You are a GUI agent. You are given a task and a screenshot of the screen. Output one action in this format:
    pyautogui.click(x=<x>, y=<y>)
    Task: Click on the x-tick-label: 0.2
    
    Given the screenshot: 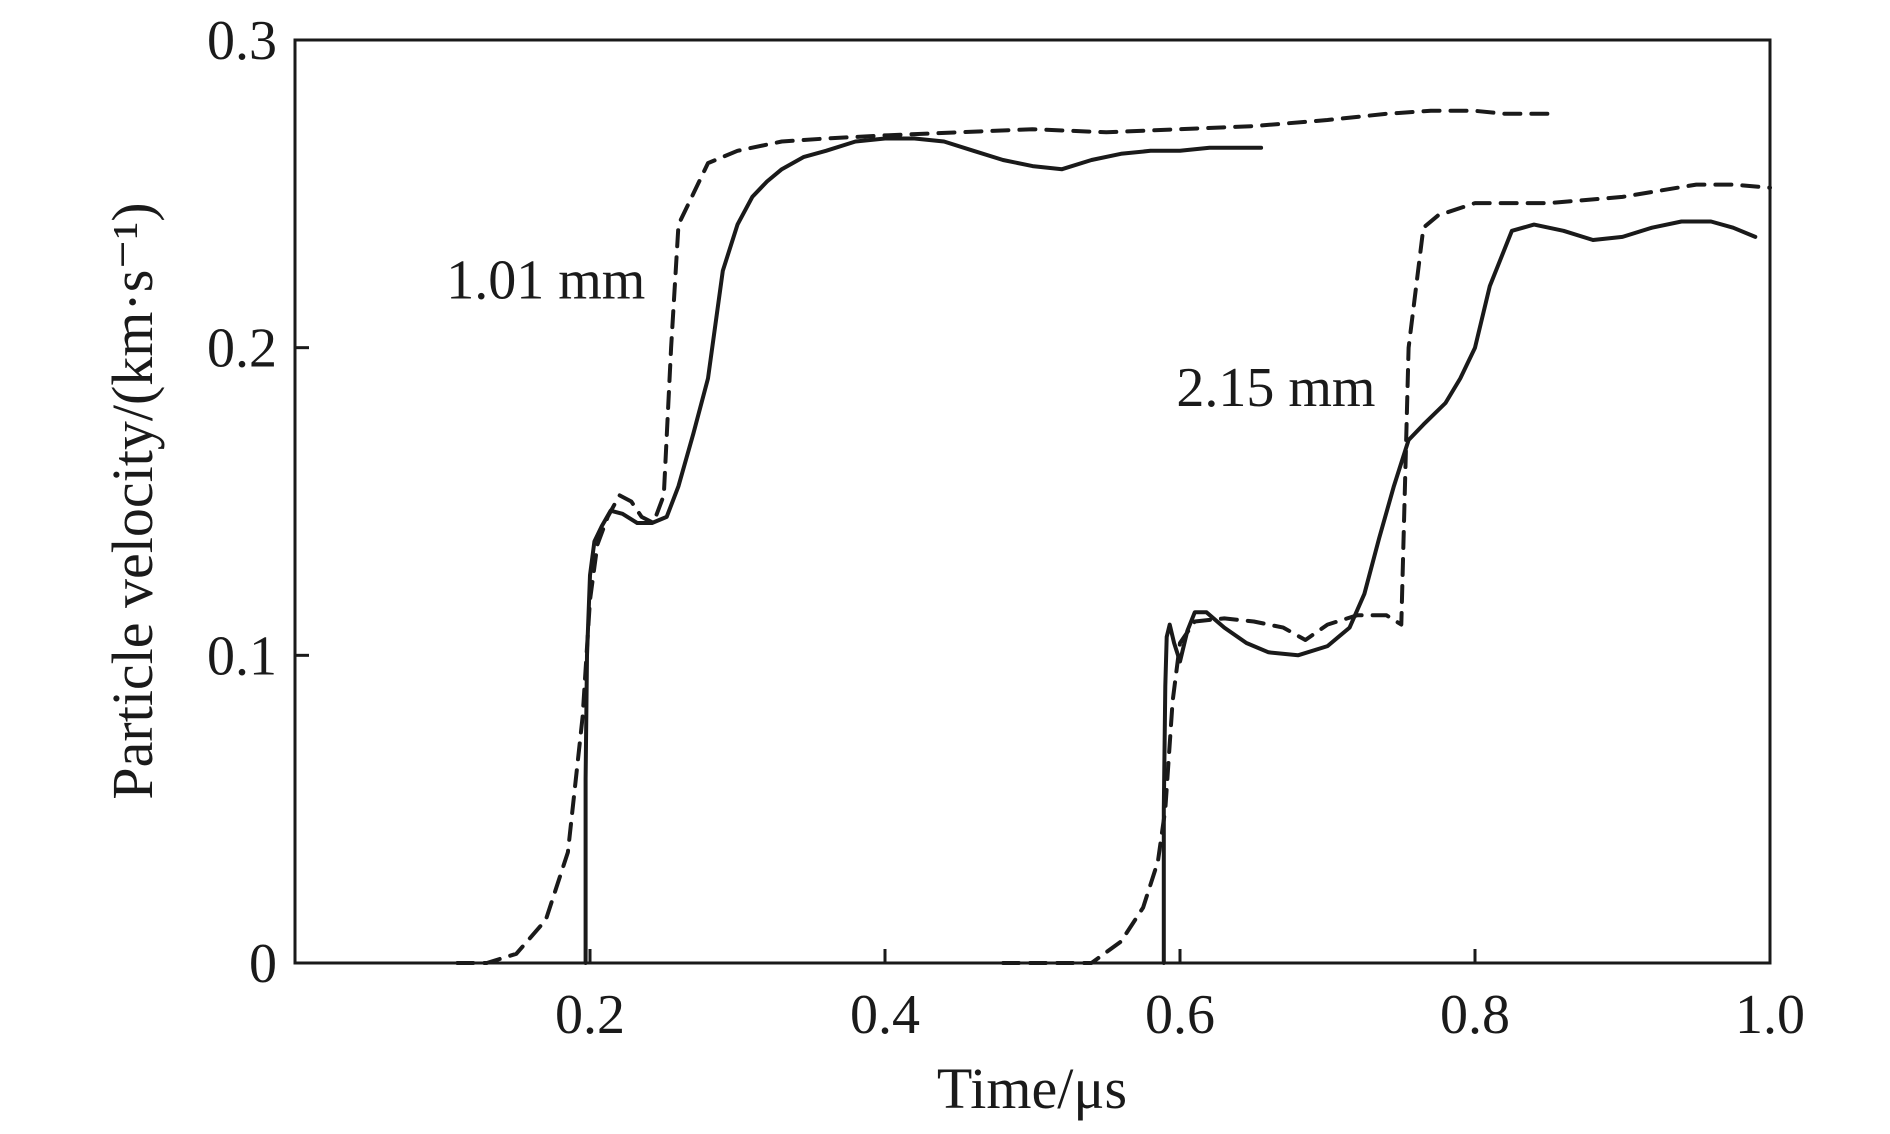 What is the action you would take?
    pyautogui.click(x=590, y=1015)
    